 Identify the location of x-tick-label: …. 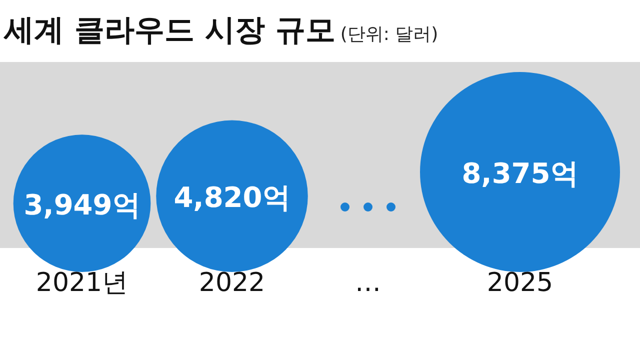
(368, 283).